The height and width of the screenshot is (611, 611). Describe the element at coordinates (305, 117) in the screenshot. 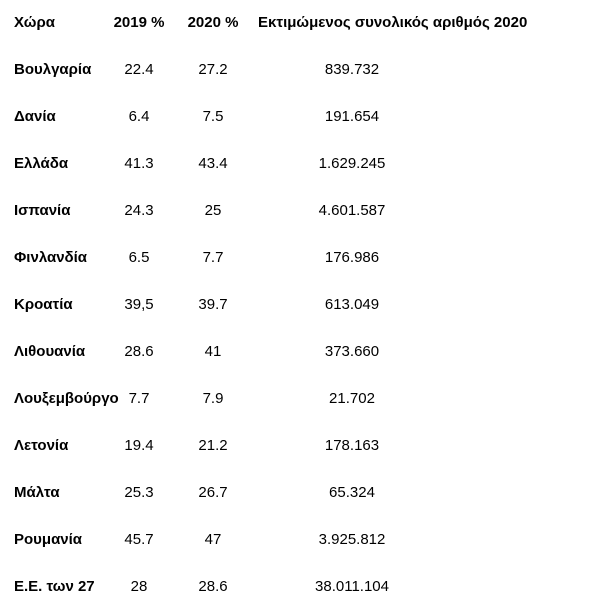

I see `table-row: Δανία 6.4 7.5 191.654` at that location.